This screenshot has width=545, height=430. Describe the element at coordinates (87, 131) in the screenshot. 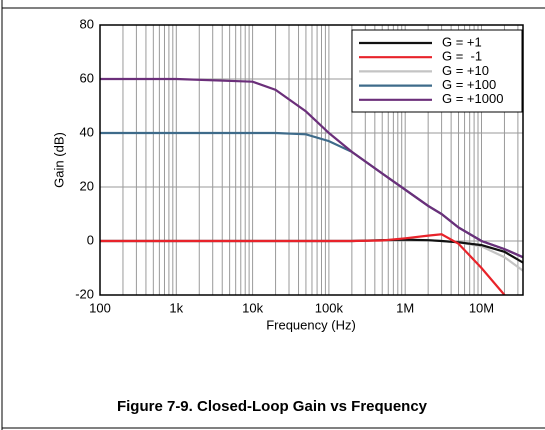

I see `y-tick-label: 40` at that location.